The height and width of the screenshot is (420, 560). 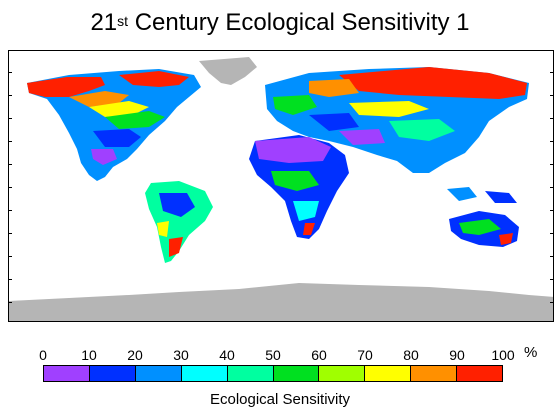 I want to click on legend-tick-label: 30, so click(x=181, y=355).